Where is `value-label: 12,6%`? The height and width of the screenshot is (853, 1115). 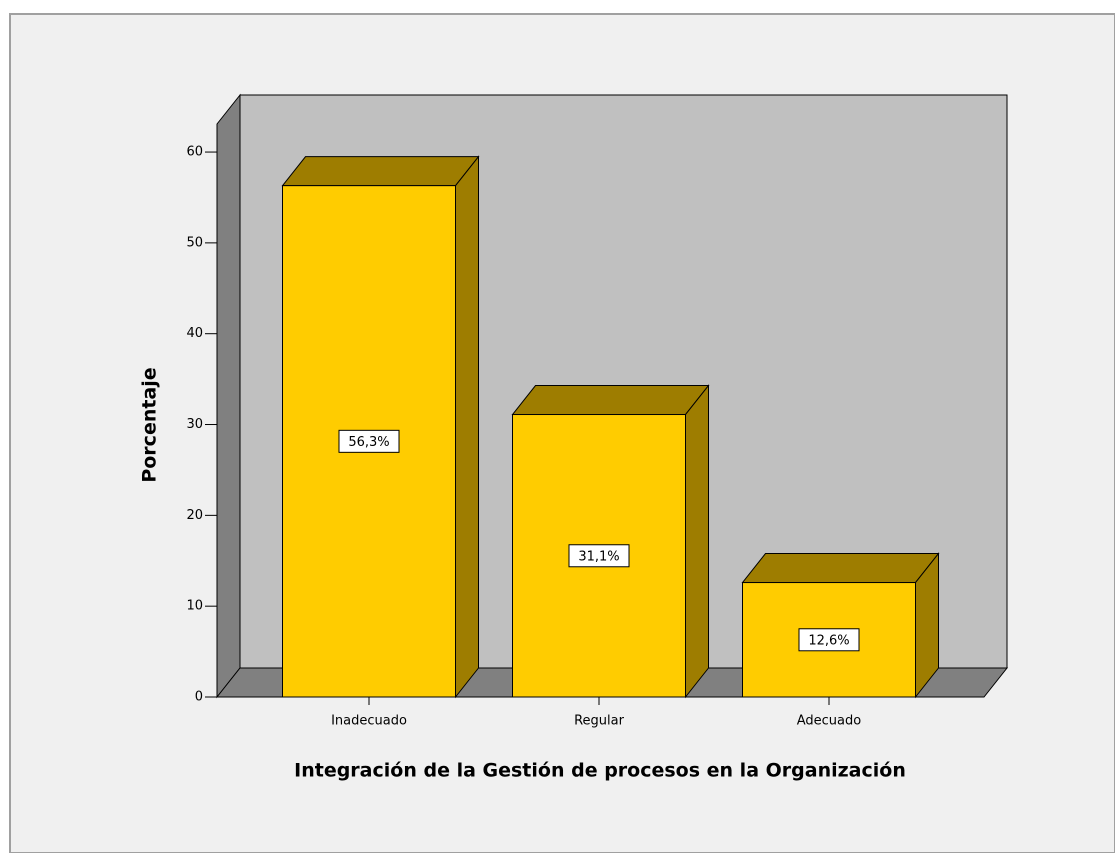
value-label: 12,6% is located at coordinates (828, 640).